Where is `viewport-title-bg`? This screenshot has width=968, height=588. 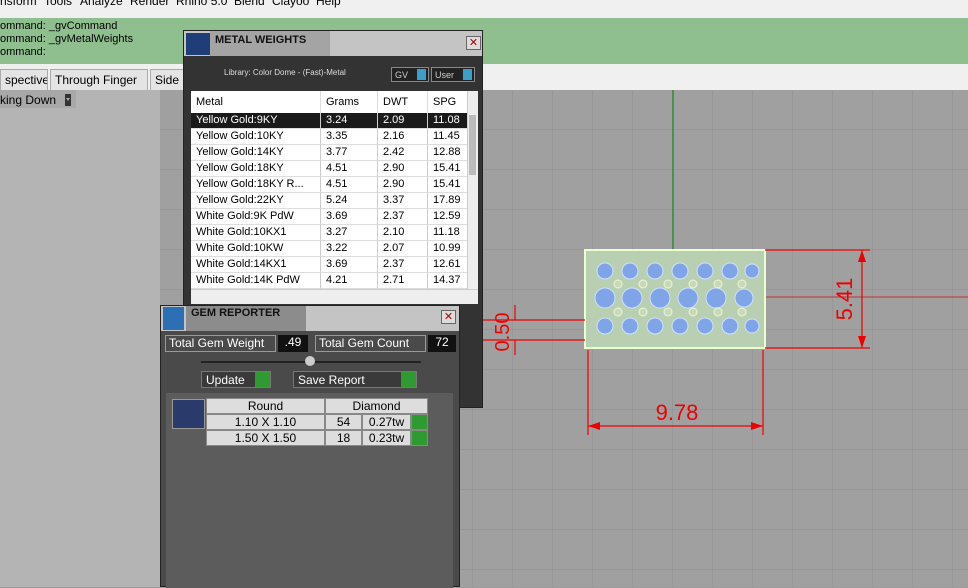 viewport-title-bg is located at coordinates (38, 99).